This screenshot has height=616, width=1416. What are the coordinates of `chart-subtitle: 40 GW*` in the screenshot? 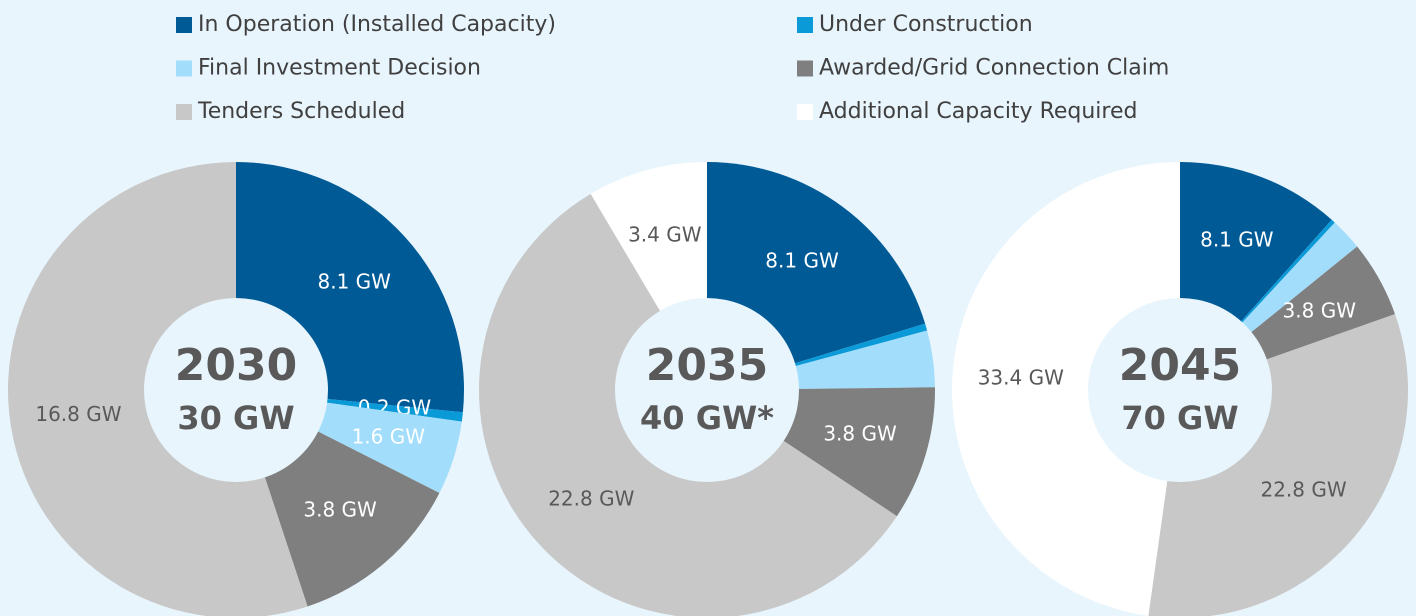 It's located at (707, 418).